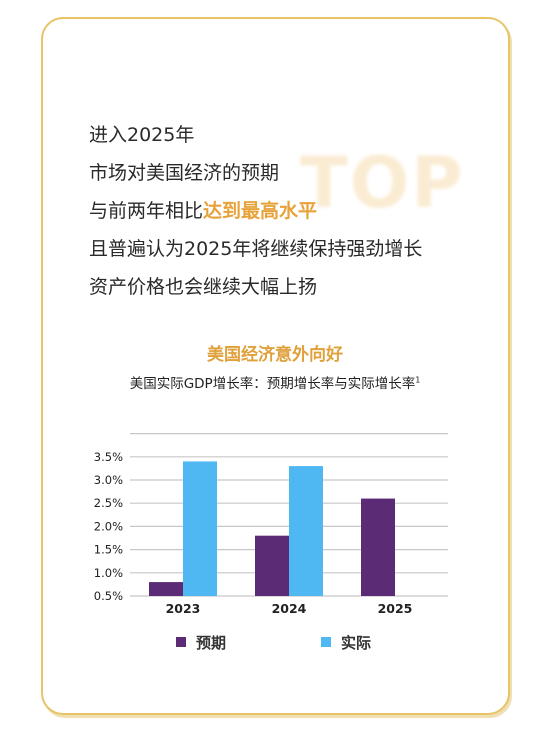  I want to click on intro-line-3: 与前两年相比达到最高水平, so click(255, 211).